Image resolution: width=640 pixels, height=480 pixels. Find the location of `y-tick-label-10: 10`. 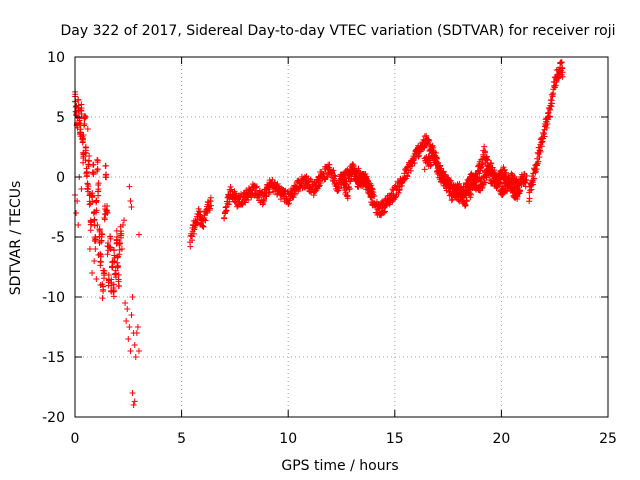

y-tick-label-10: 10 is located at coordinates (56, 58).